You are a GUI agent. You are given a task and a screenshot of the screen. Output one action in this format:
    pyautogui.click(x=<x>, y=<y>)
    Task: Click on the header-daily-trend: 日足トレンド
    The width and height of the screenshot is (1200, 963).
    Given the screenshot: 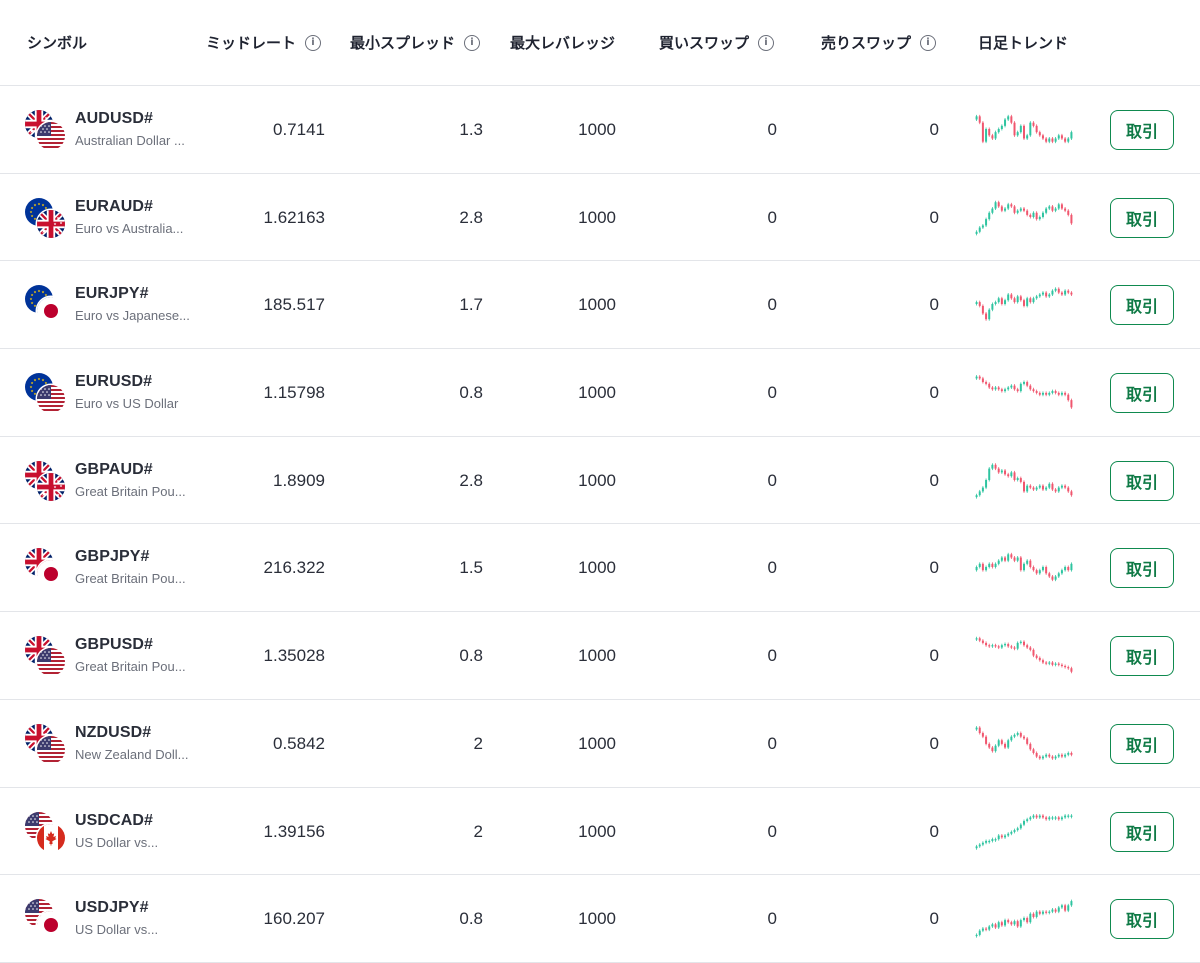 What is the action you would take?
    pyautogui.click(x=1023, y=42)
    